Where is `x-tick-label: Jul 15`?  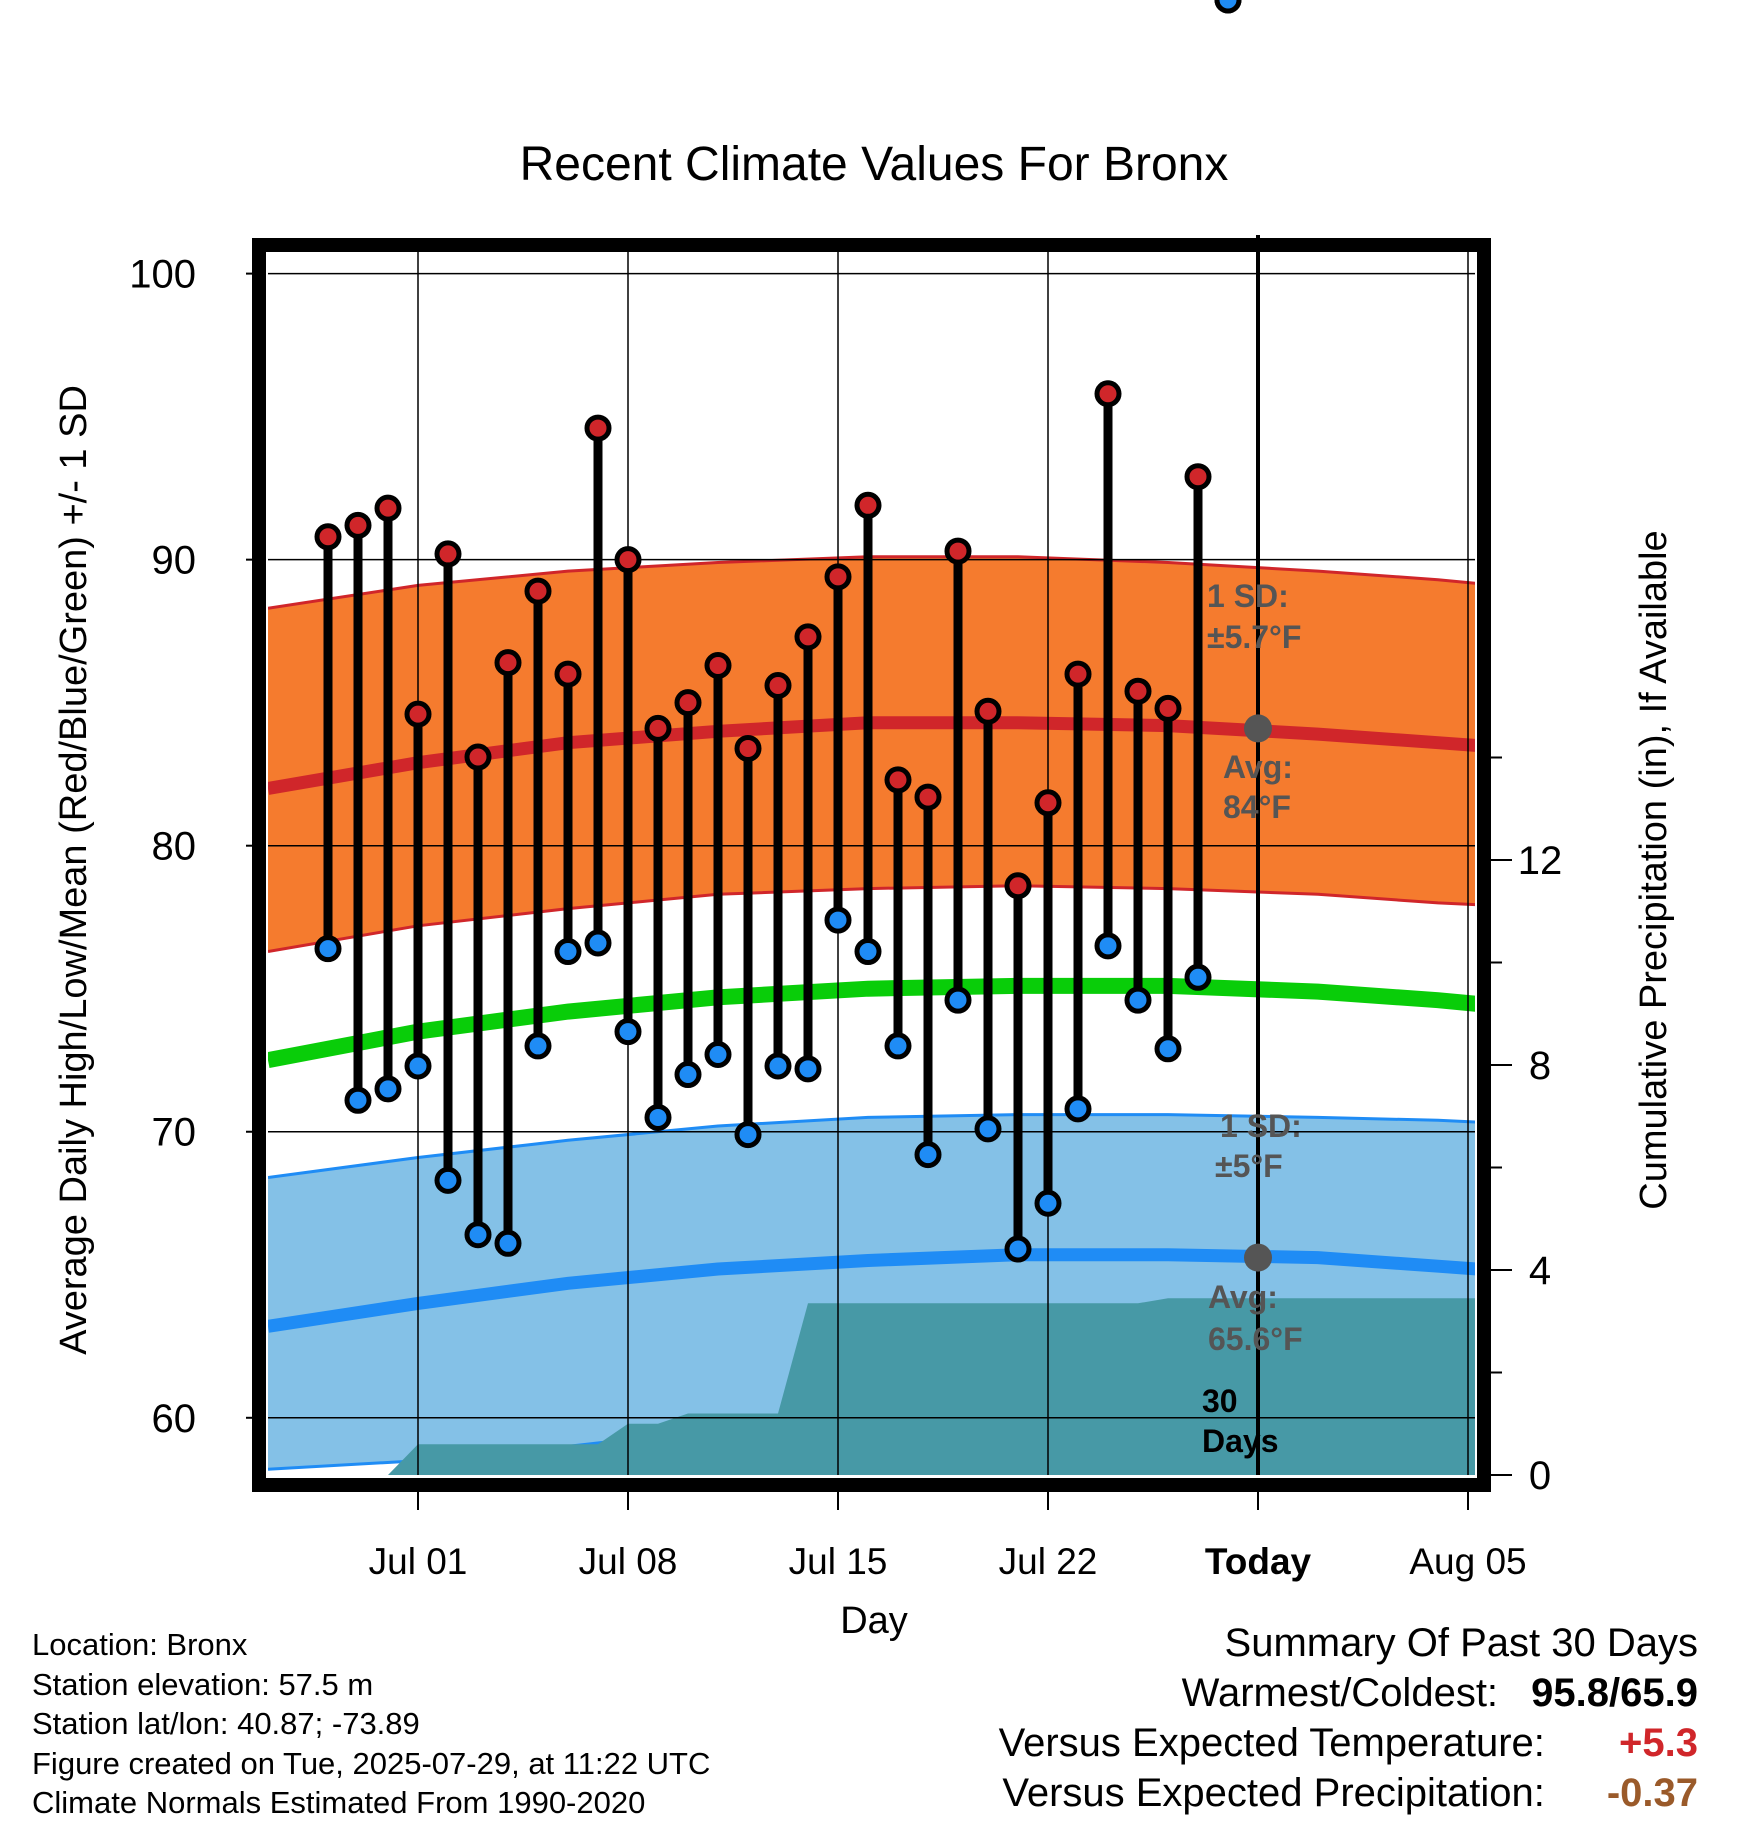 x-tick-label: Jul 15 is located at coordinates (838, 1561).